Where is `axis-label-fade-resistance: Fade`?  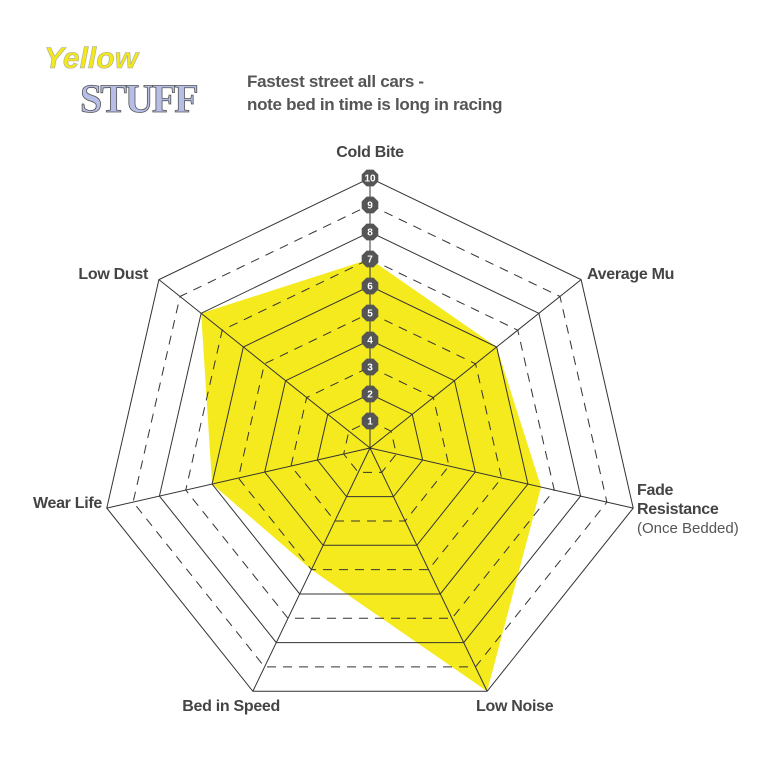
axis-label-fade-resistance: Fade is located at coordinates (655, 490).